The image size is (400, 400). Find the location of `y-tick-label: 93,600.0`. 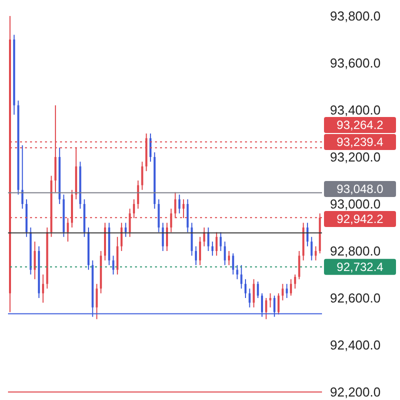

y-tick-label: 93,600.0 is located at coordinates (355, 63).